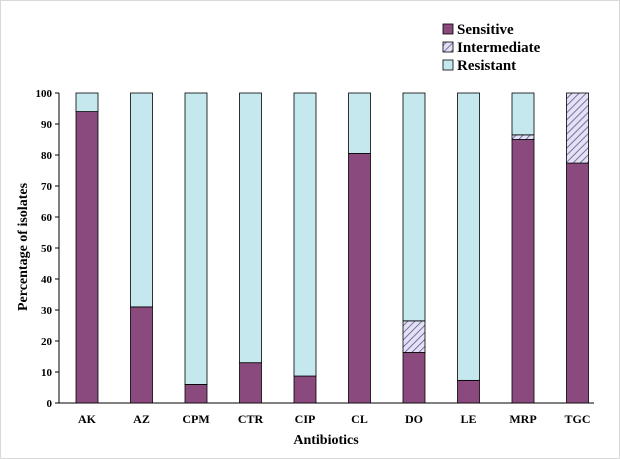 The height and width of the screenshot is (459, 620). What do you see at coordinates (47, 342) in the screenshot?
I see `y-tick-label: 20` at bounding box center [47, 342].